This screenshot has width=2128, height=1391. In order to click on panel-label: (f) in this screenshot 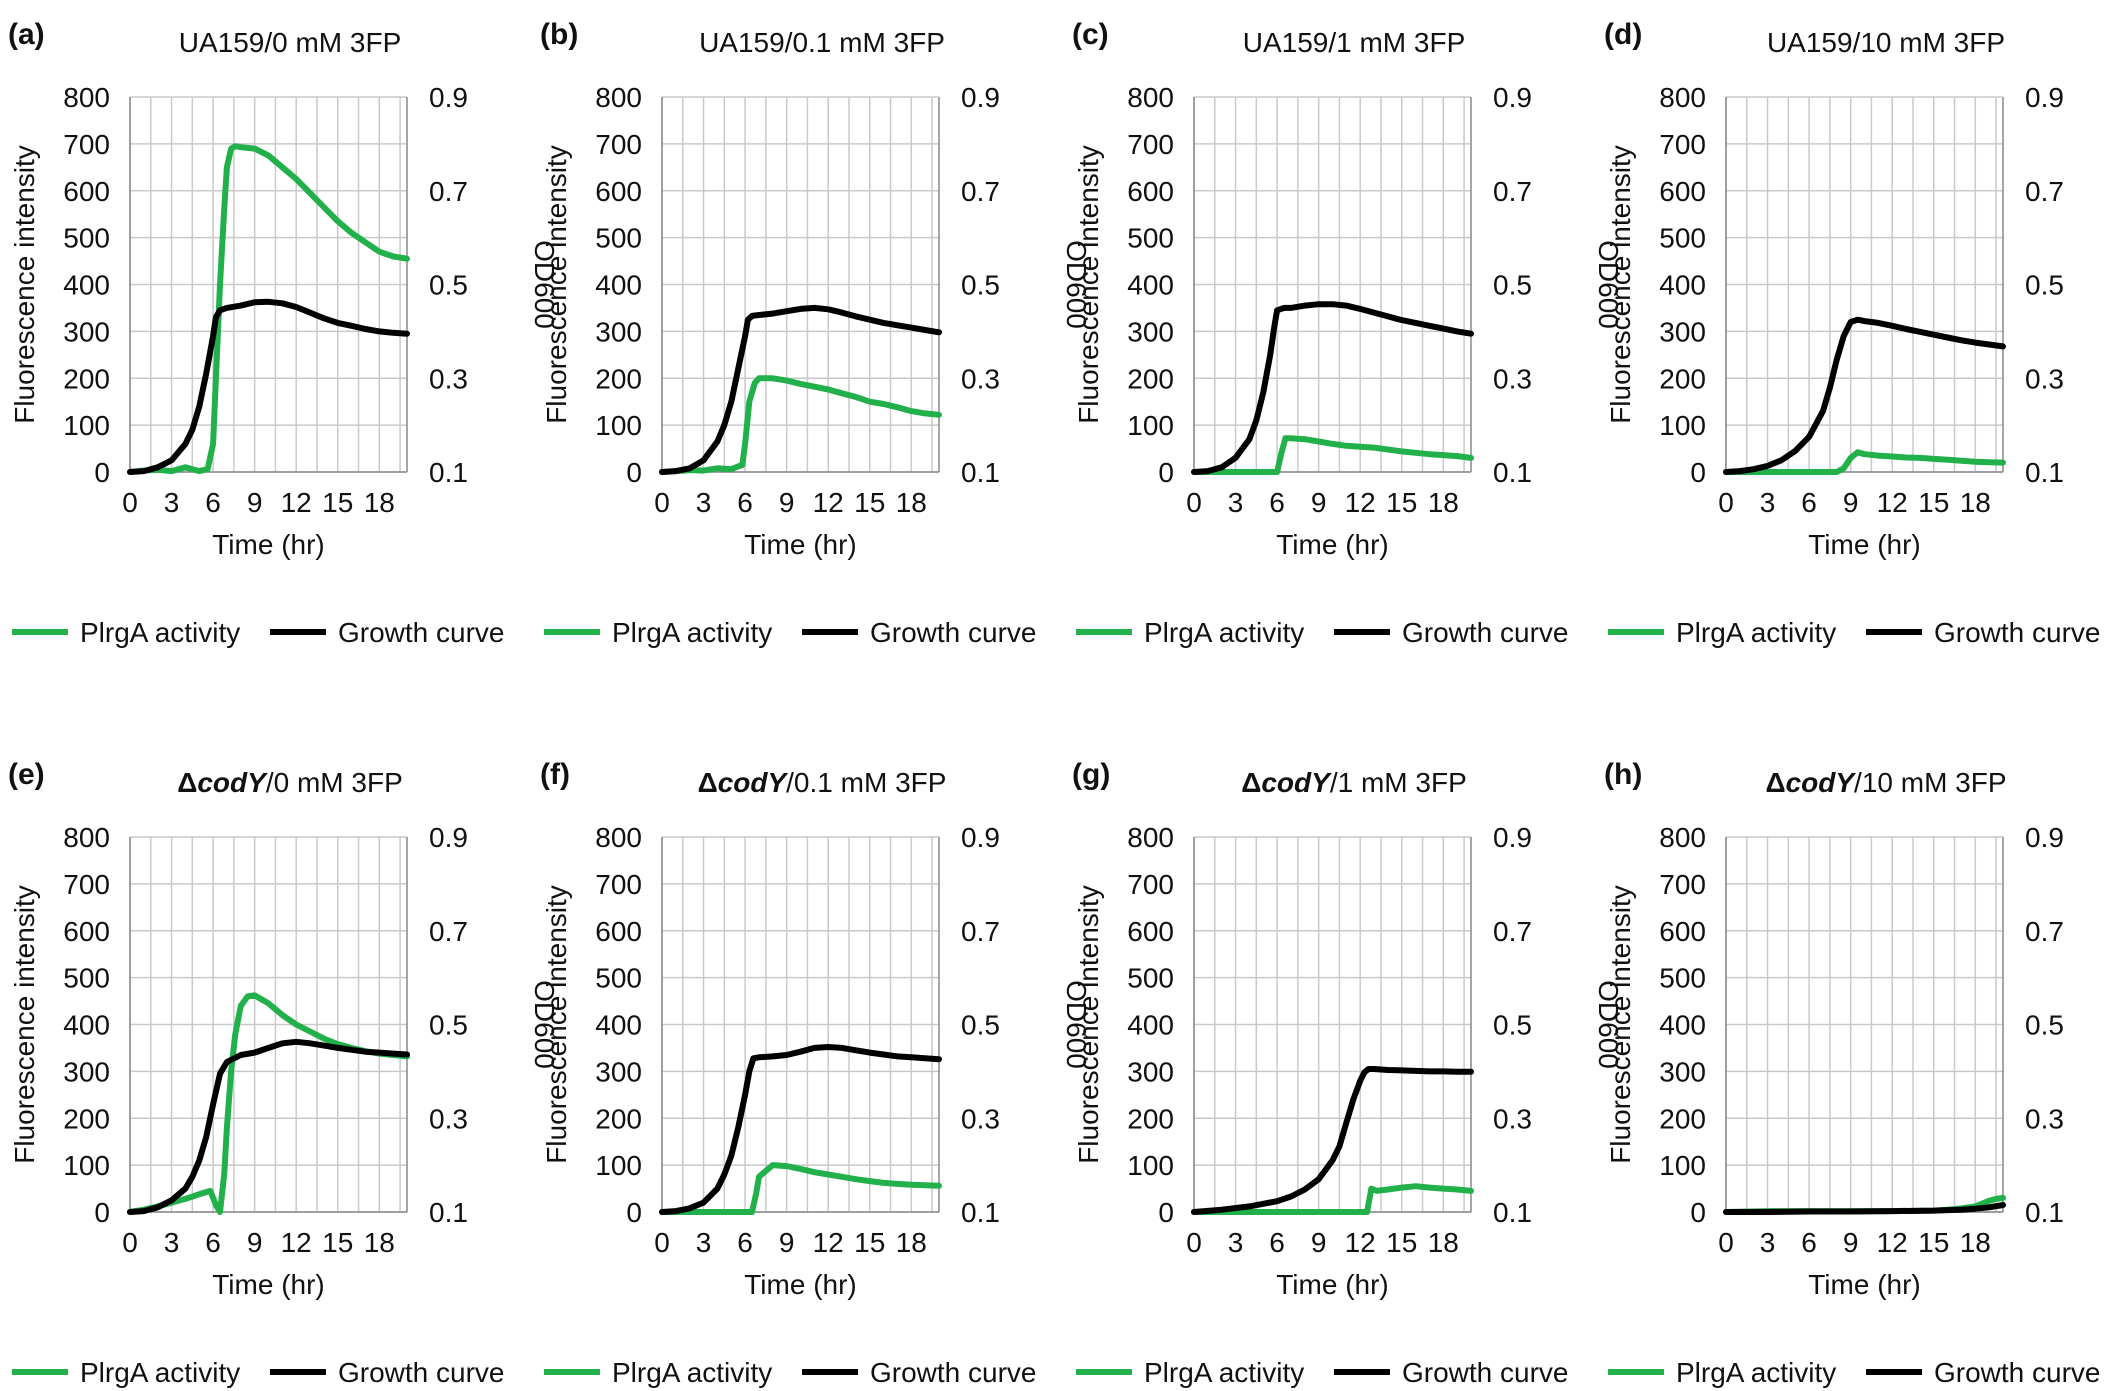, I will do `click(555, 774)`.